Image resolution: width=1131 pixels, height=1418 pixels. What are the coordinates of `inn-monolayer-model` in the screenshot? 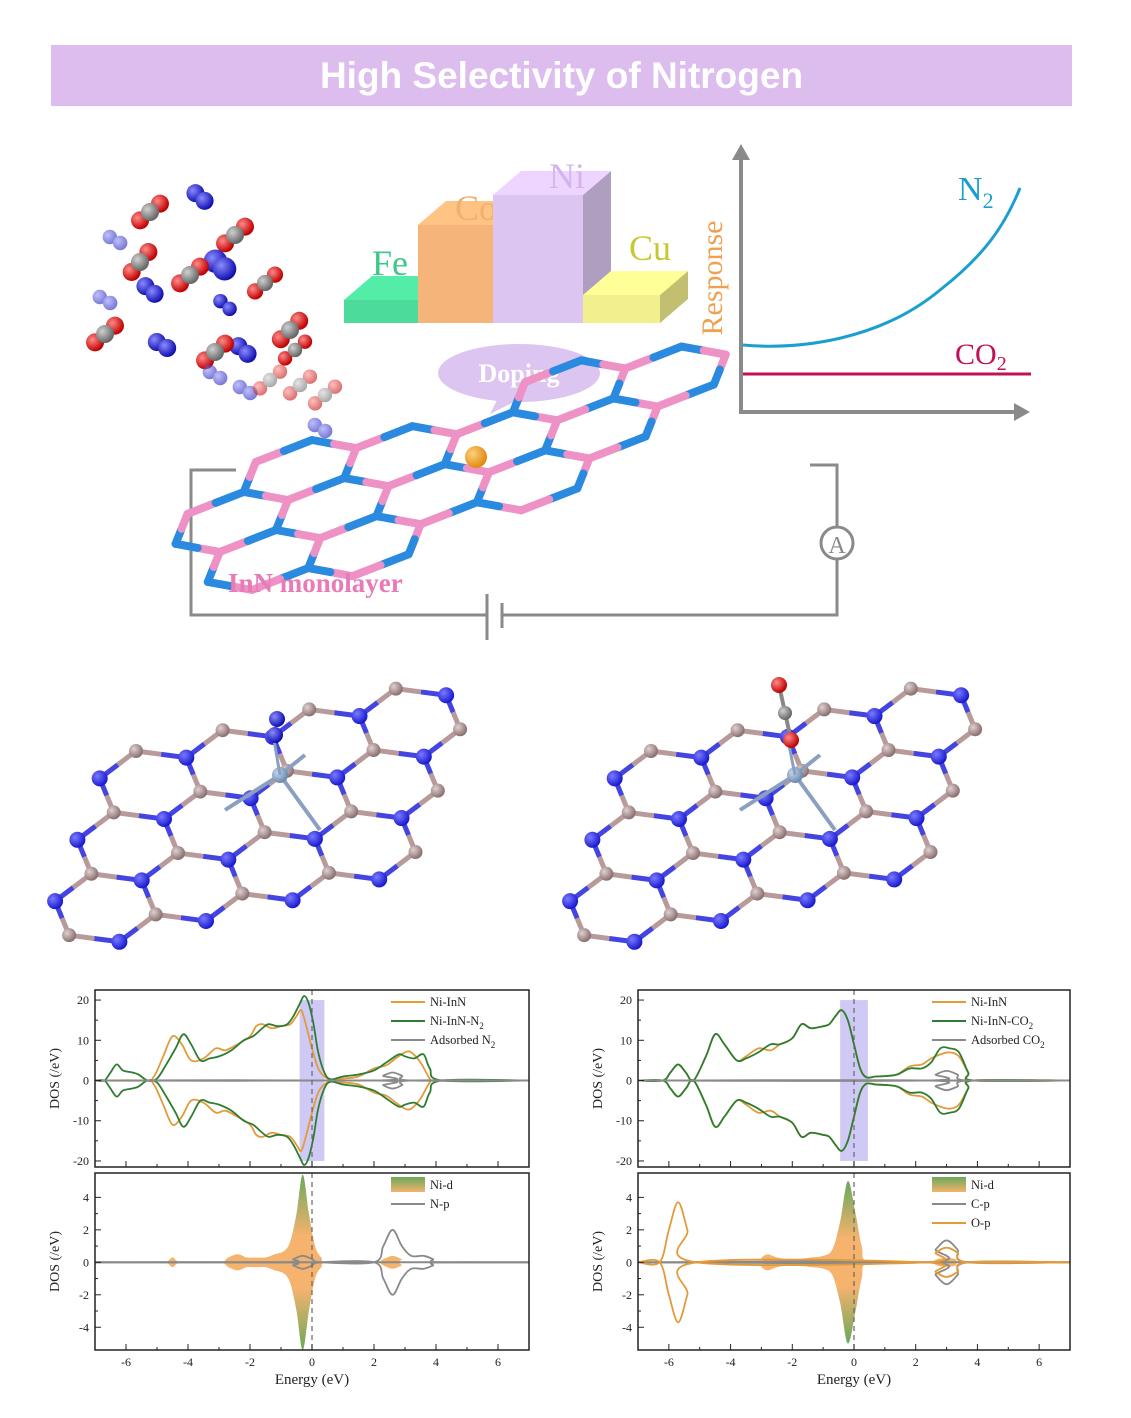 It's located at (450, 468).